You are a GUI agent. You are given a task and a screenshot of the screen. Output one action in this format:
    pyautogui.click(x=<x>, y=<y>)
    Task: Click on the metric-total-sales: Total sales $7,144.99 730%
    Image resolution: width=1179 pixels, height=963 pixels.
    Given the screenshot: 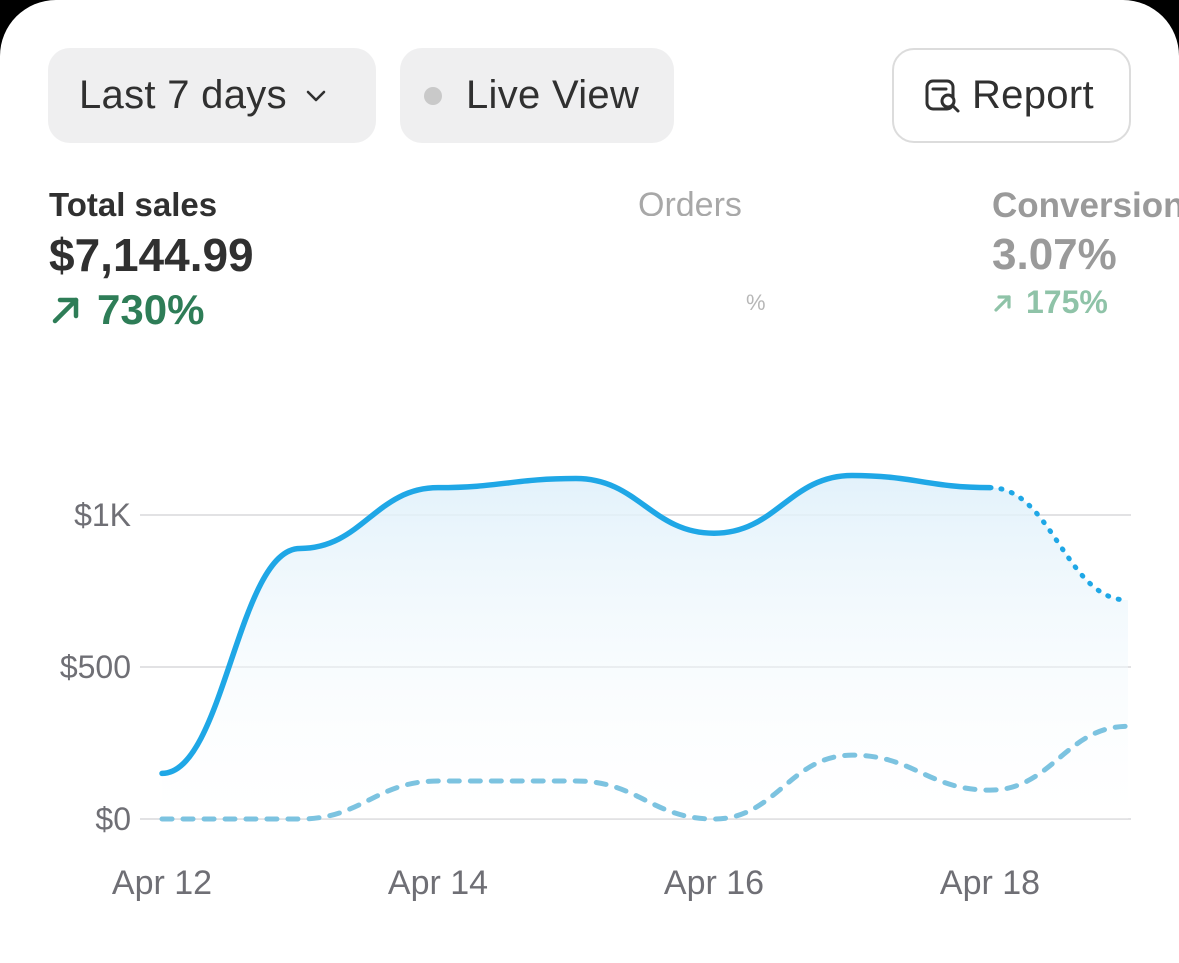 What is the action you would take?
    pyautogui.click(x=151, y=260)
    